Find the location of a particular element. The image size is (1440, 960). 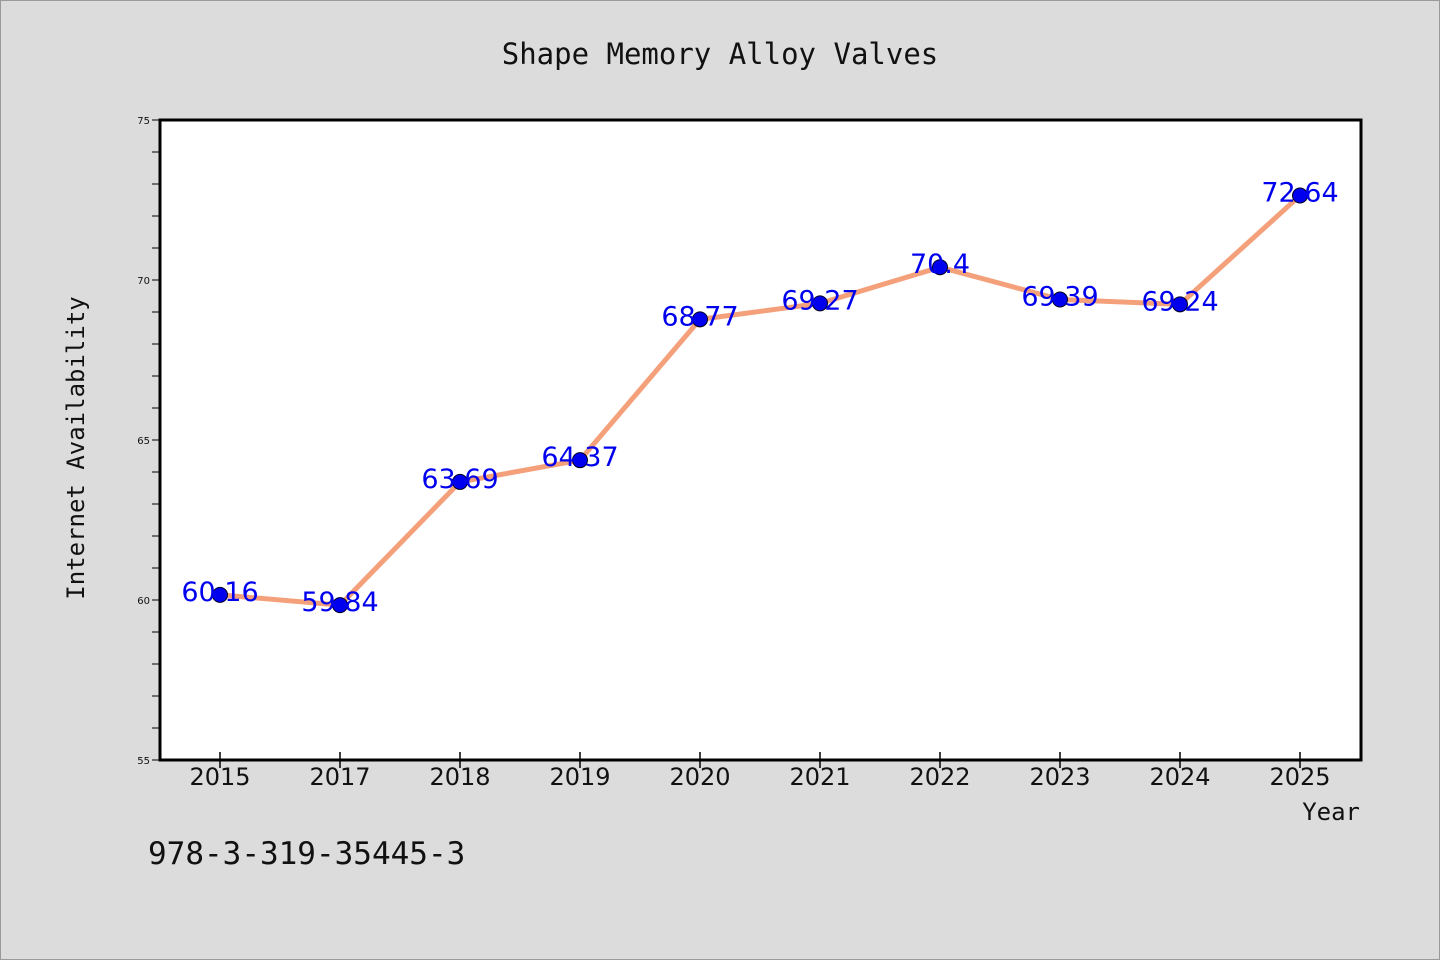

data-label: 64.37 is located at coordinates (579, 457).